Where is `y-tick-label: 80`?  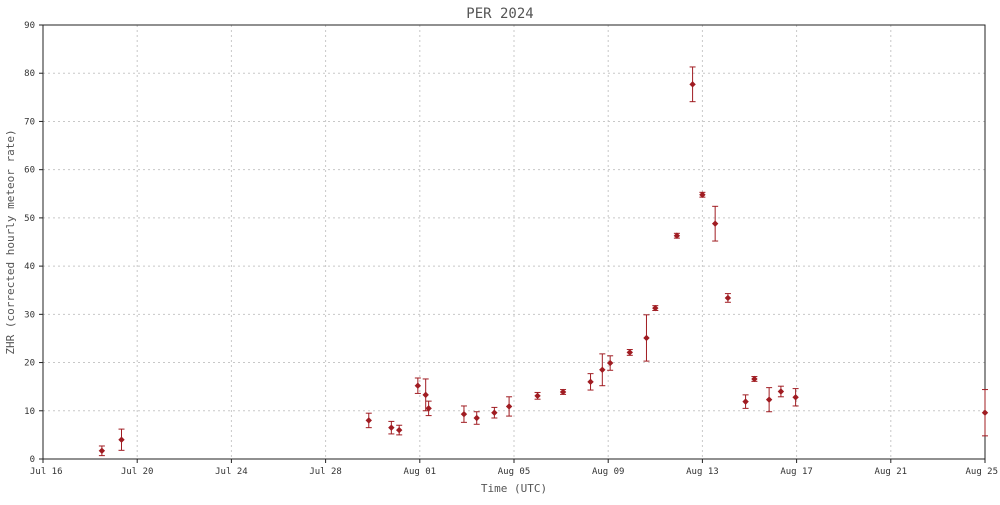
y-tick-label: 80 is located at coordinates (29, 74).